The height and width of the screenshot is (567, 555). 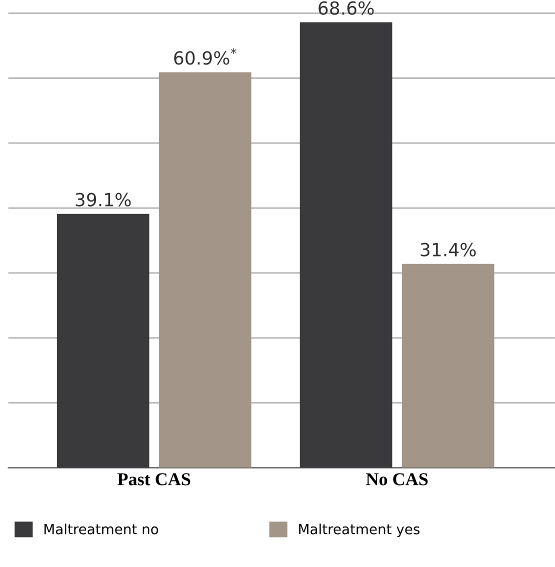 What do you see at coordinates (103, 199) in the screenshot?
I see `data-label: 39.1%` at bounding box center [103, 199].